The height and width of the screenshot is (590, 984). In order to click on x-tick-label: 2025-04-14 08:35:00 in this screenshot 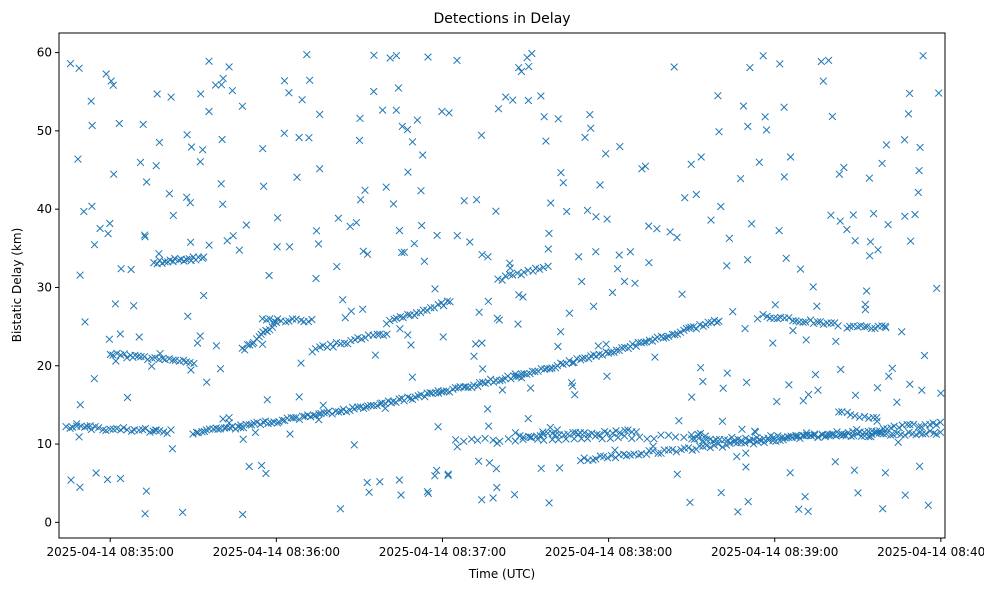, I will do `click(109, 552)`.